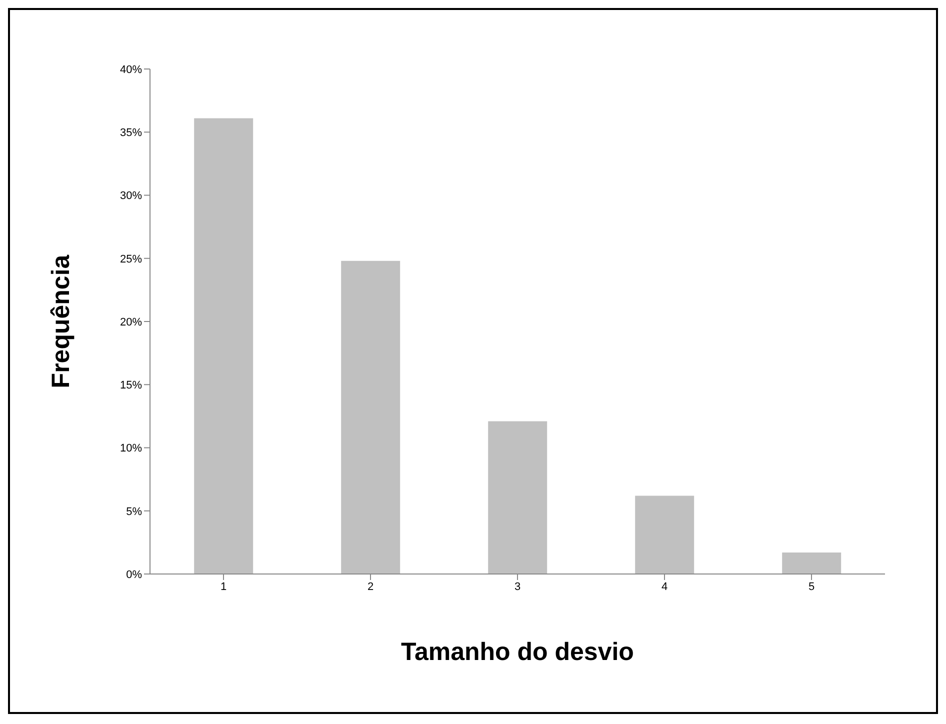  I want to click on x-tick-label: 2, so click(370, 586).